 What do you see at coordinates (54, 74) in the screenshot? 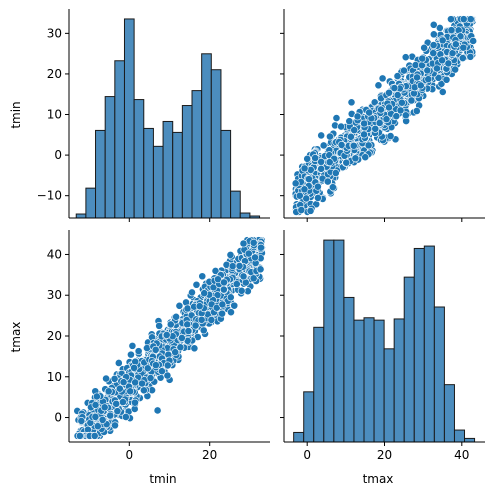
I see `tmin-hist-y-tick-label: 20` at bounding box center [54, 74].